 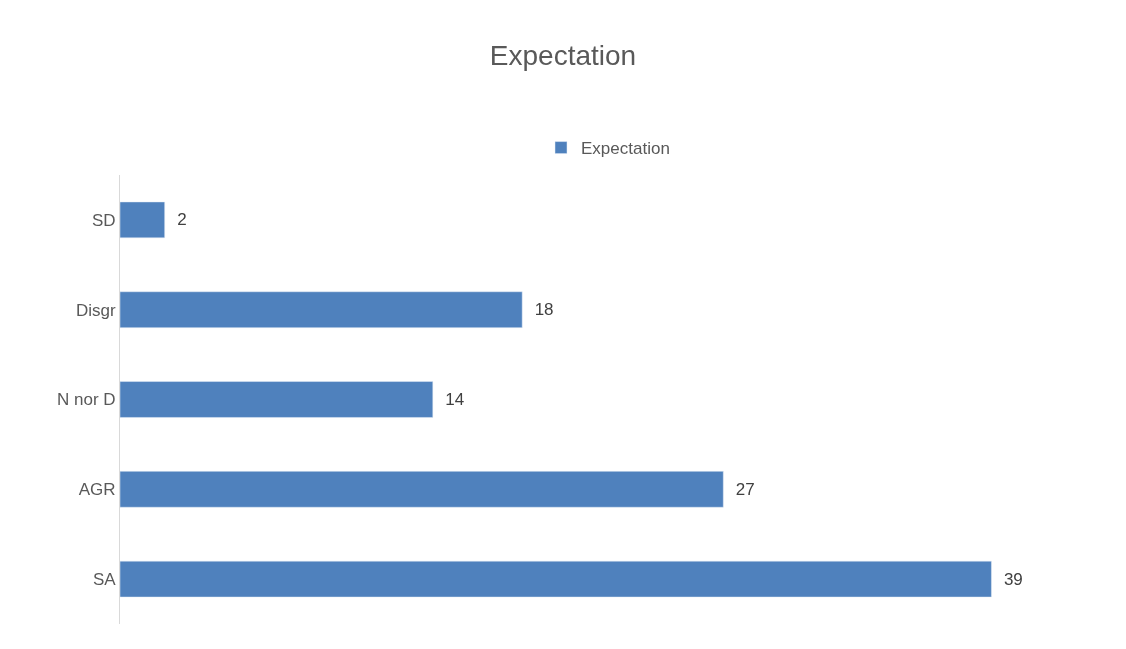 I want to click on data-label: 27, so click(x=740, y=489).